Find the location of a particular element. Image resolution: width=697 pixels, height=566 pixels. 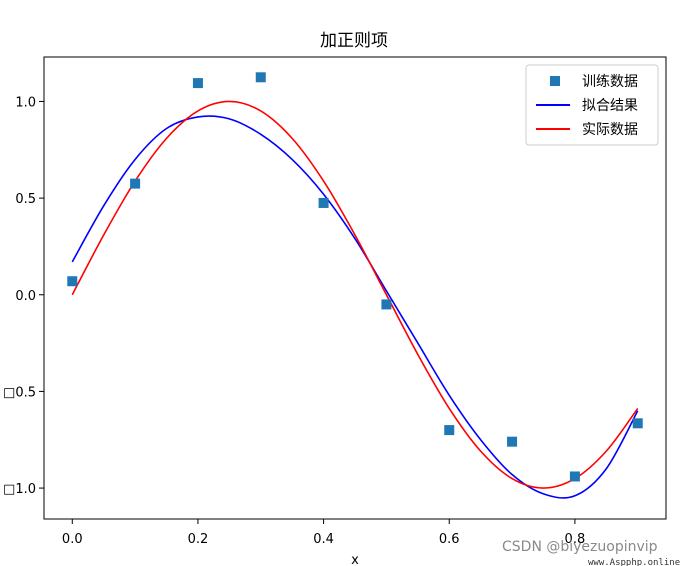

x-axis-label: x is located at coordinates (355, 559).